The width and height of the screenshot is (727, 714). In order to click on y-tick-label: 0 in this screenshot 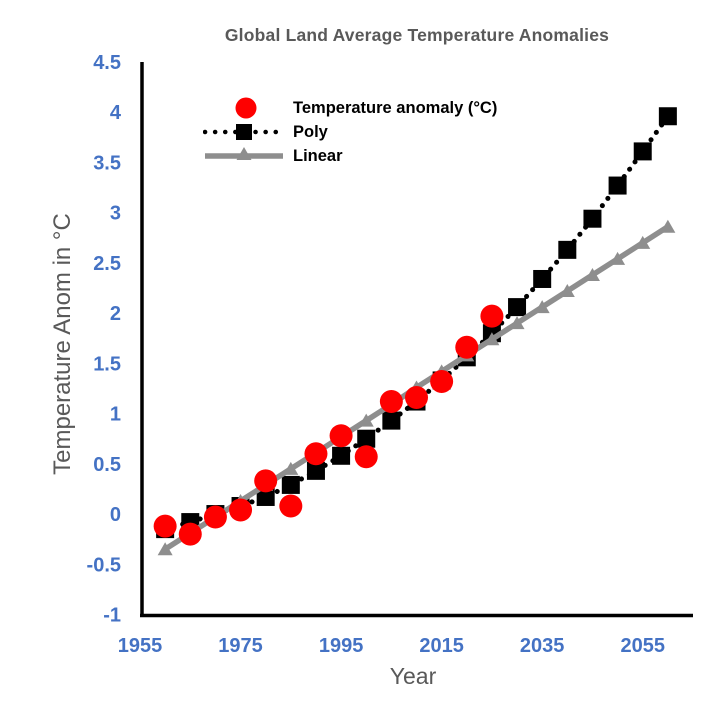, I will do `click(115, 515)`.